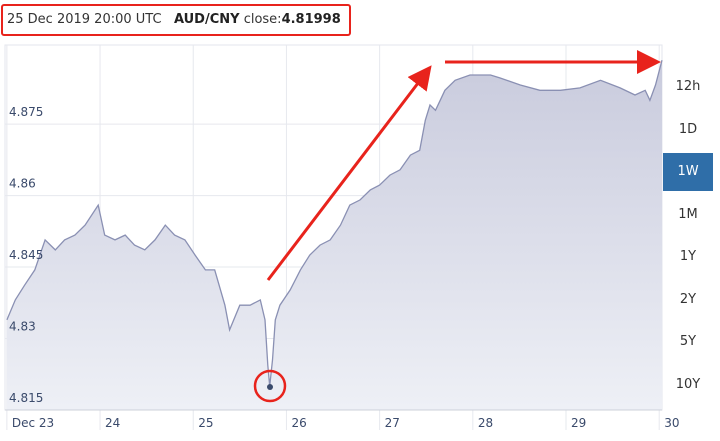 The image size is (720, 441). Describe the element at coordinates (26, 255) in the screenshot. I see `y-tick-label: 4.845` at that location.